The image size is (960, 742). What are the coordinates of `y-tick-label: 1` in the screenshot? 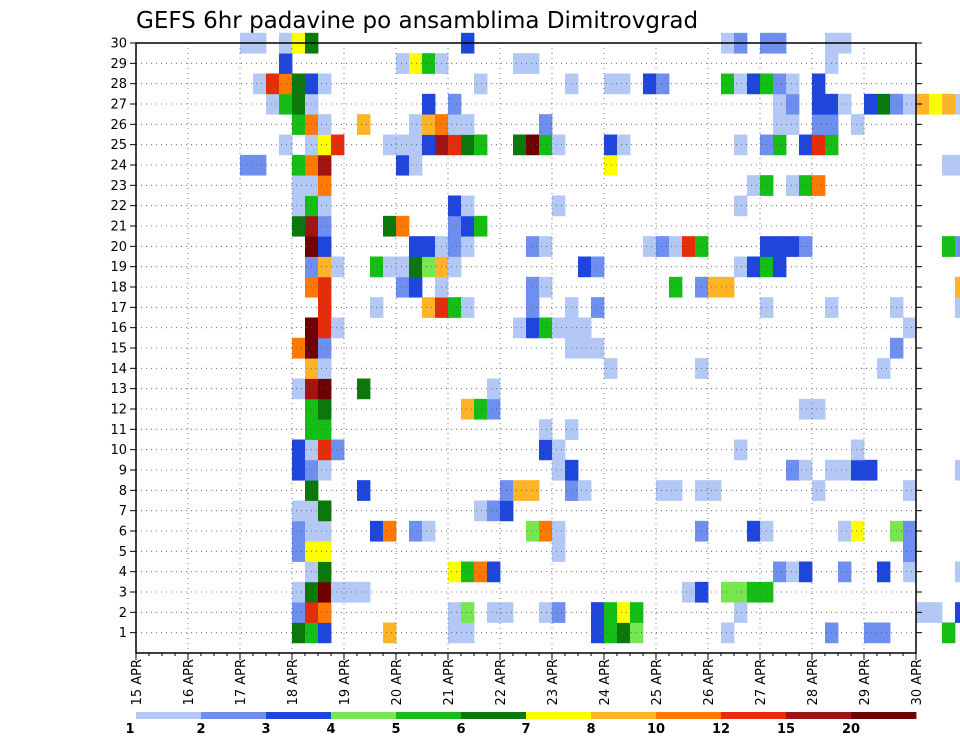 It's located at (123, 633).